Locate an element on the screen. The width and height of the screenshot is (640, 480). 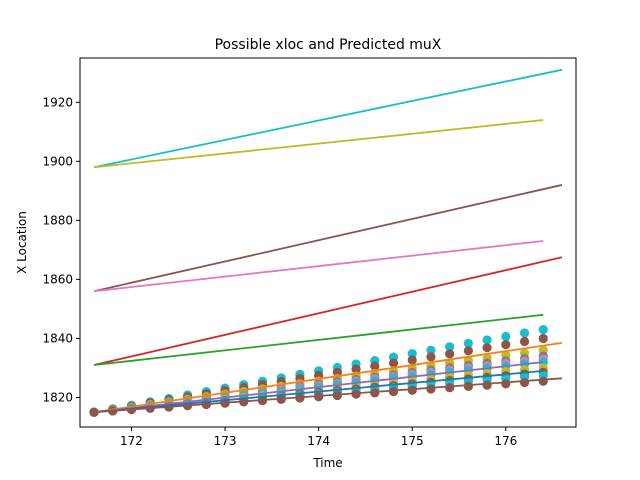
y-tick-label: 1900 is located at coordinates (57, 161).